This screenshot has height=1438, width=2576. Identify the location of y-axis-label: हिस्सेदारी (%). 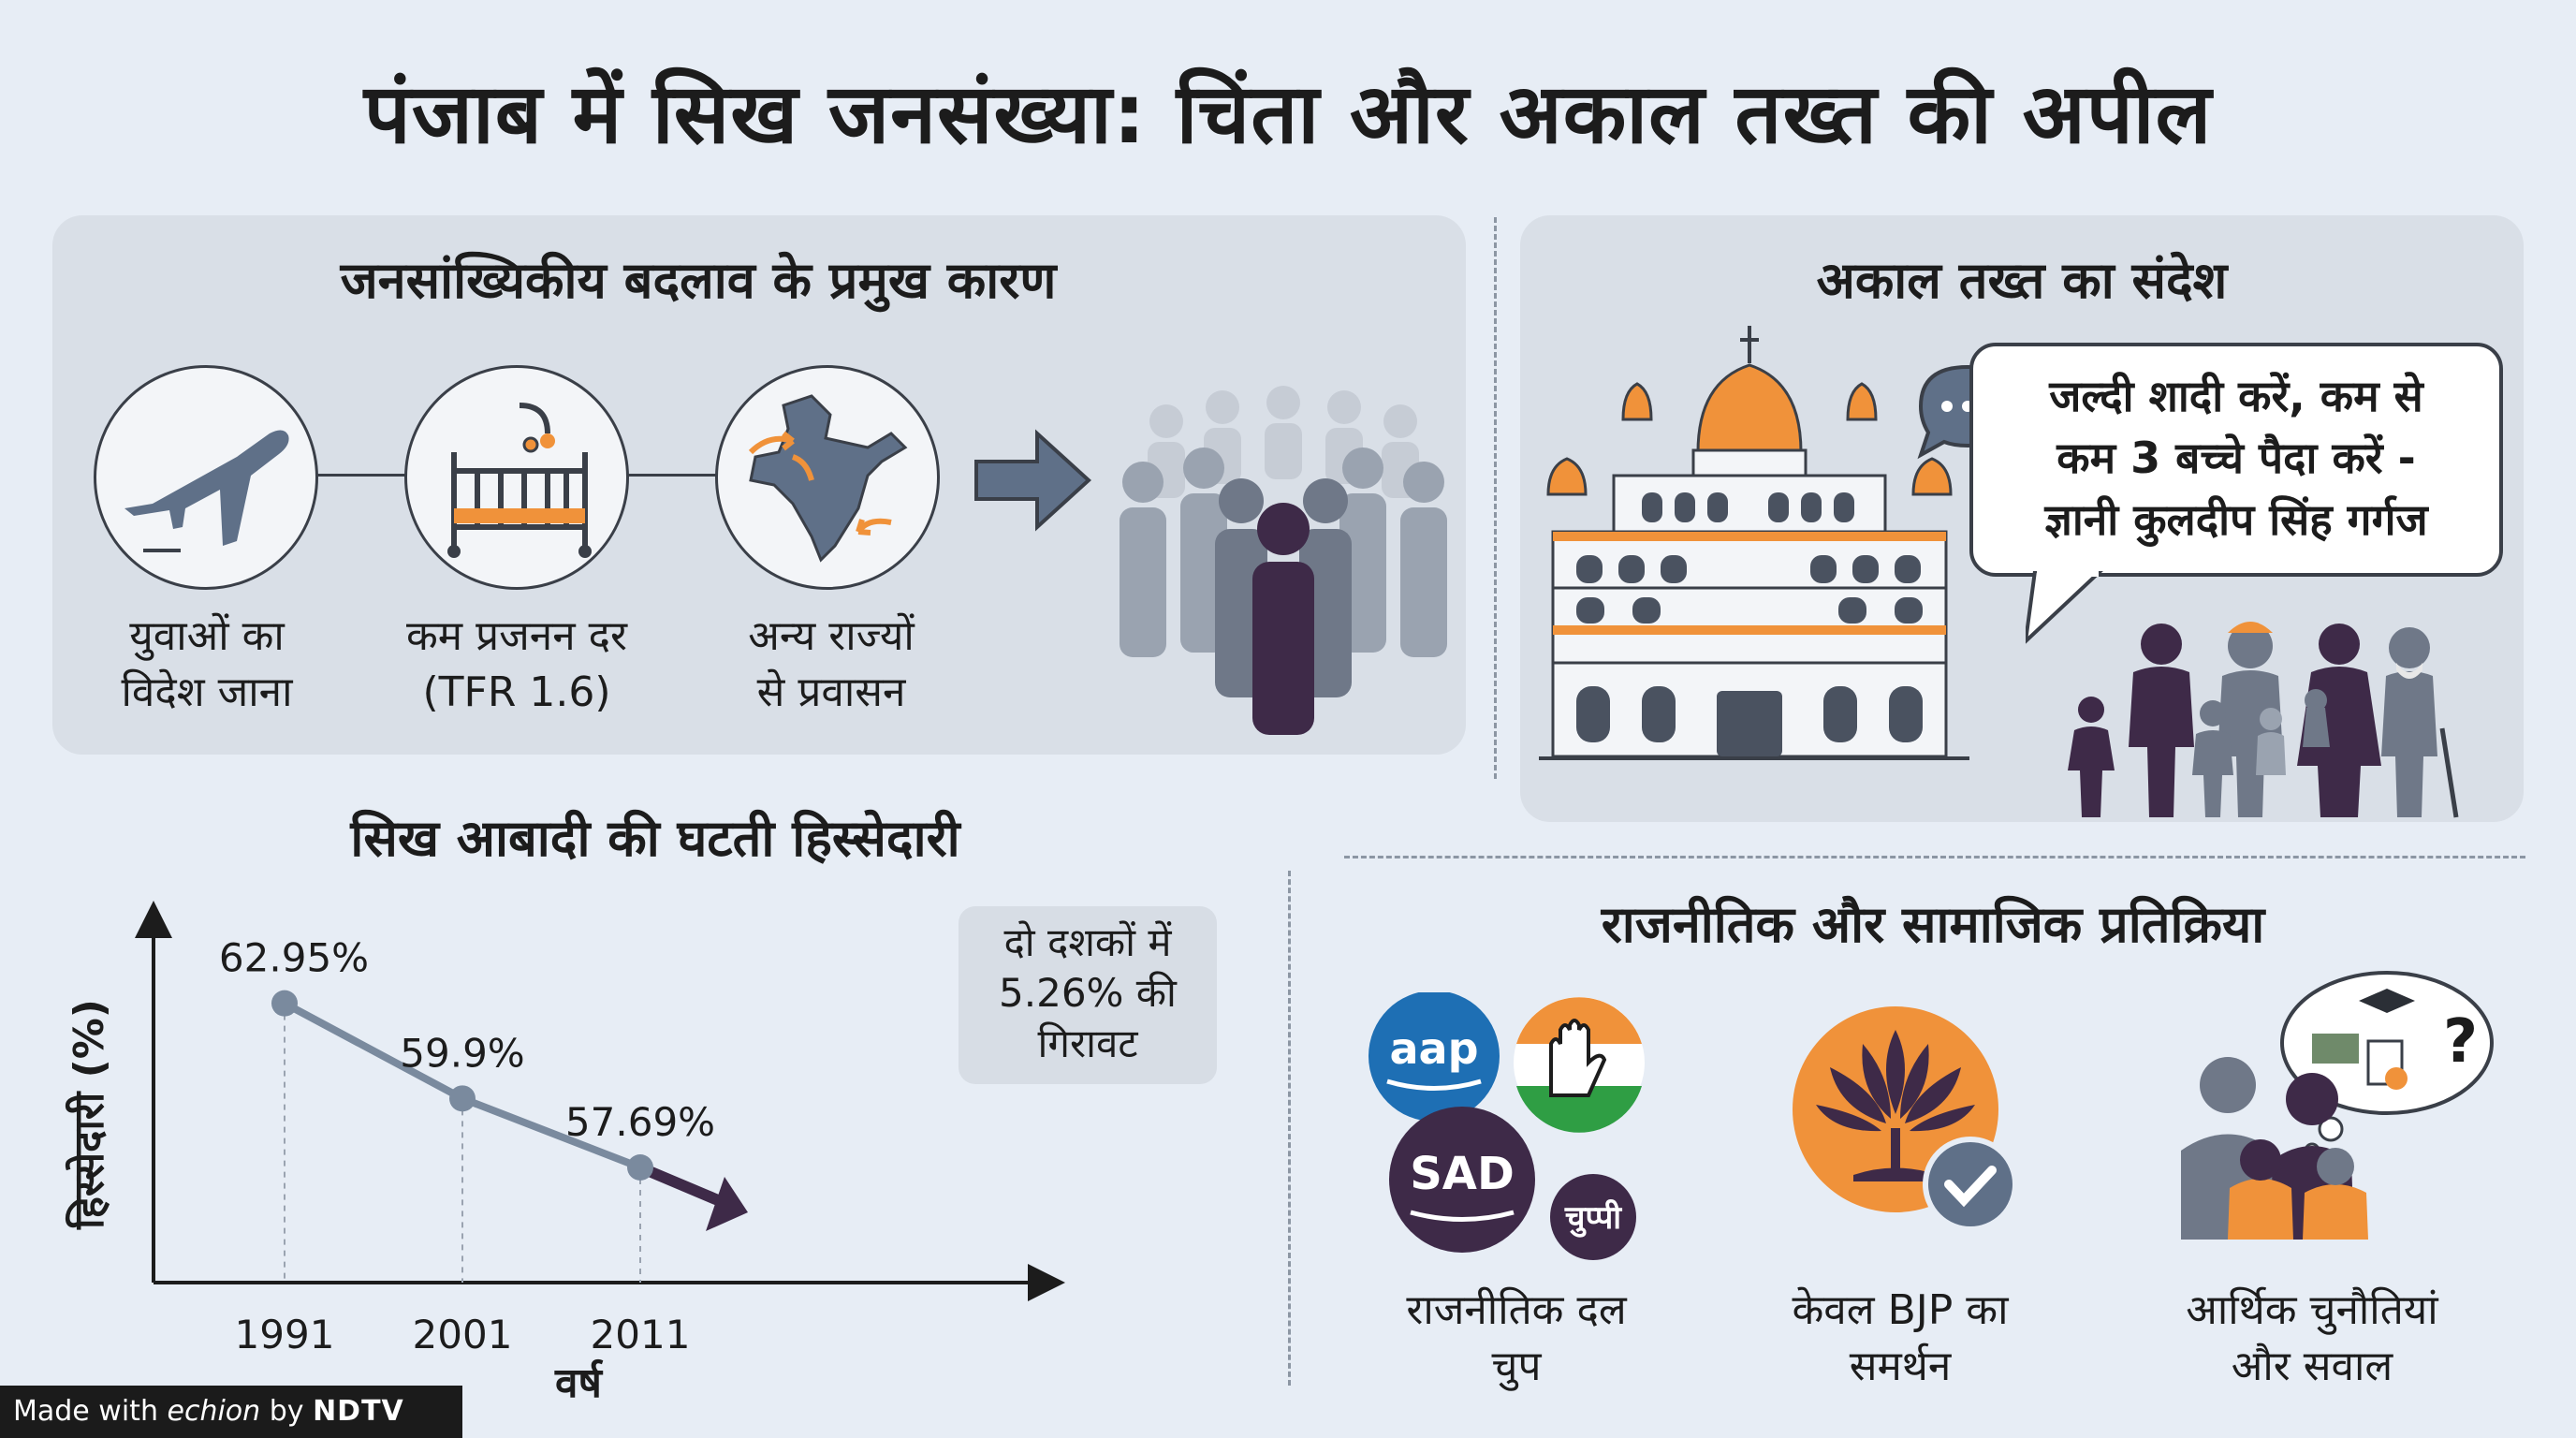
(89, 1114).